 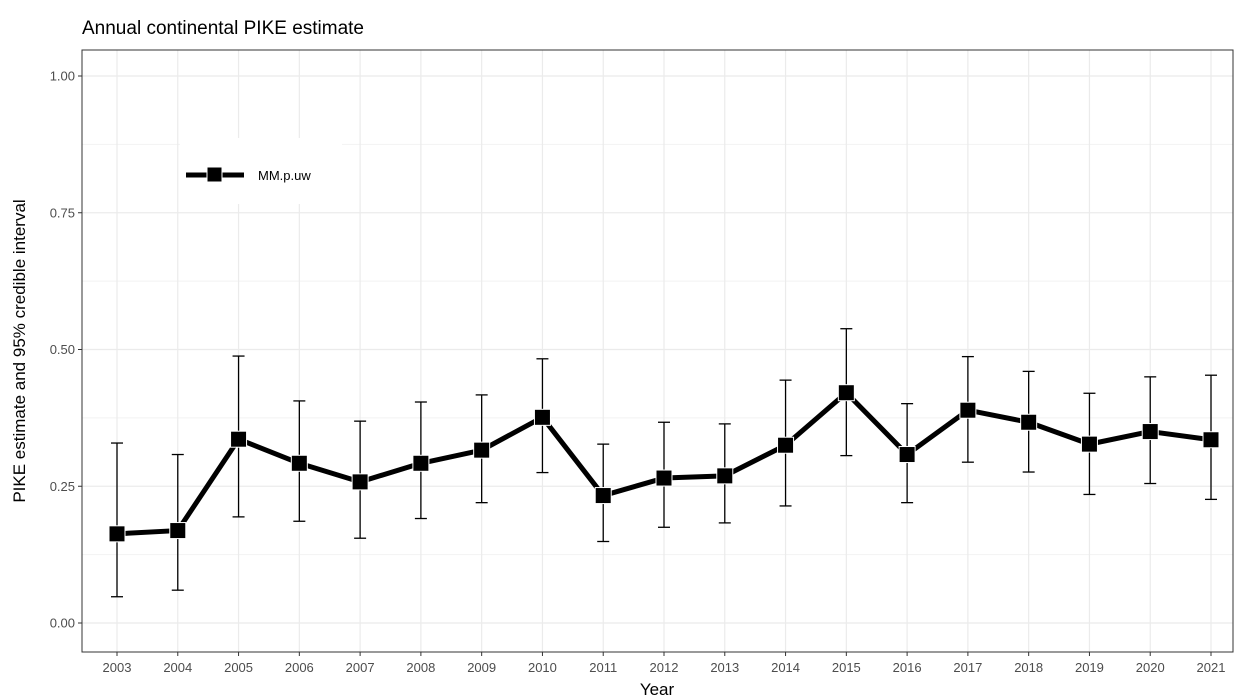 I want to click on y-tick-label: 0.50, so click(x=62, y=349).